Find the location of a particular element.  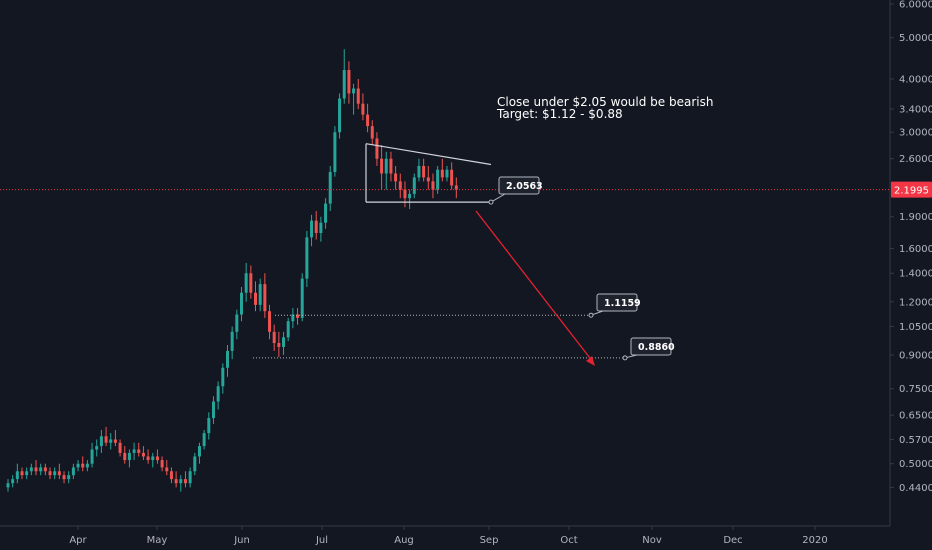

x-tick-label: Dec is located at coordinates (732, 540).